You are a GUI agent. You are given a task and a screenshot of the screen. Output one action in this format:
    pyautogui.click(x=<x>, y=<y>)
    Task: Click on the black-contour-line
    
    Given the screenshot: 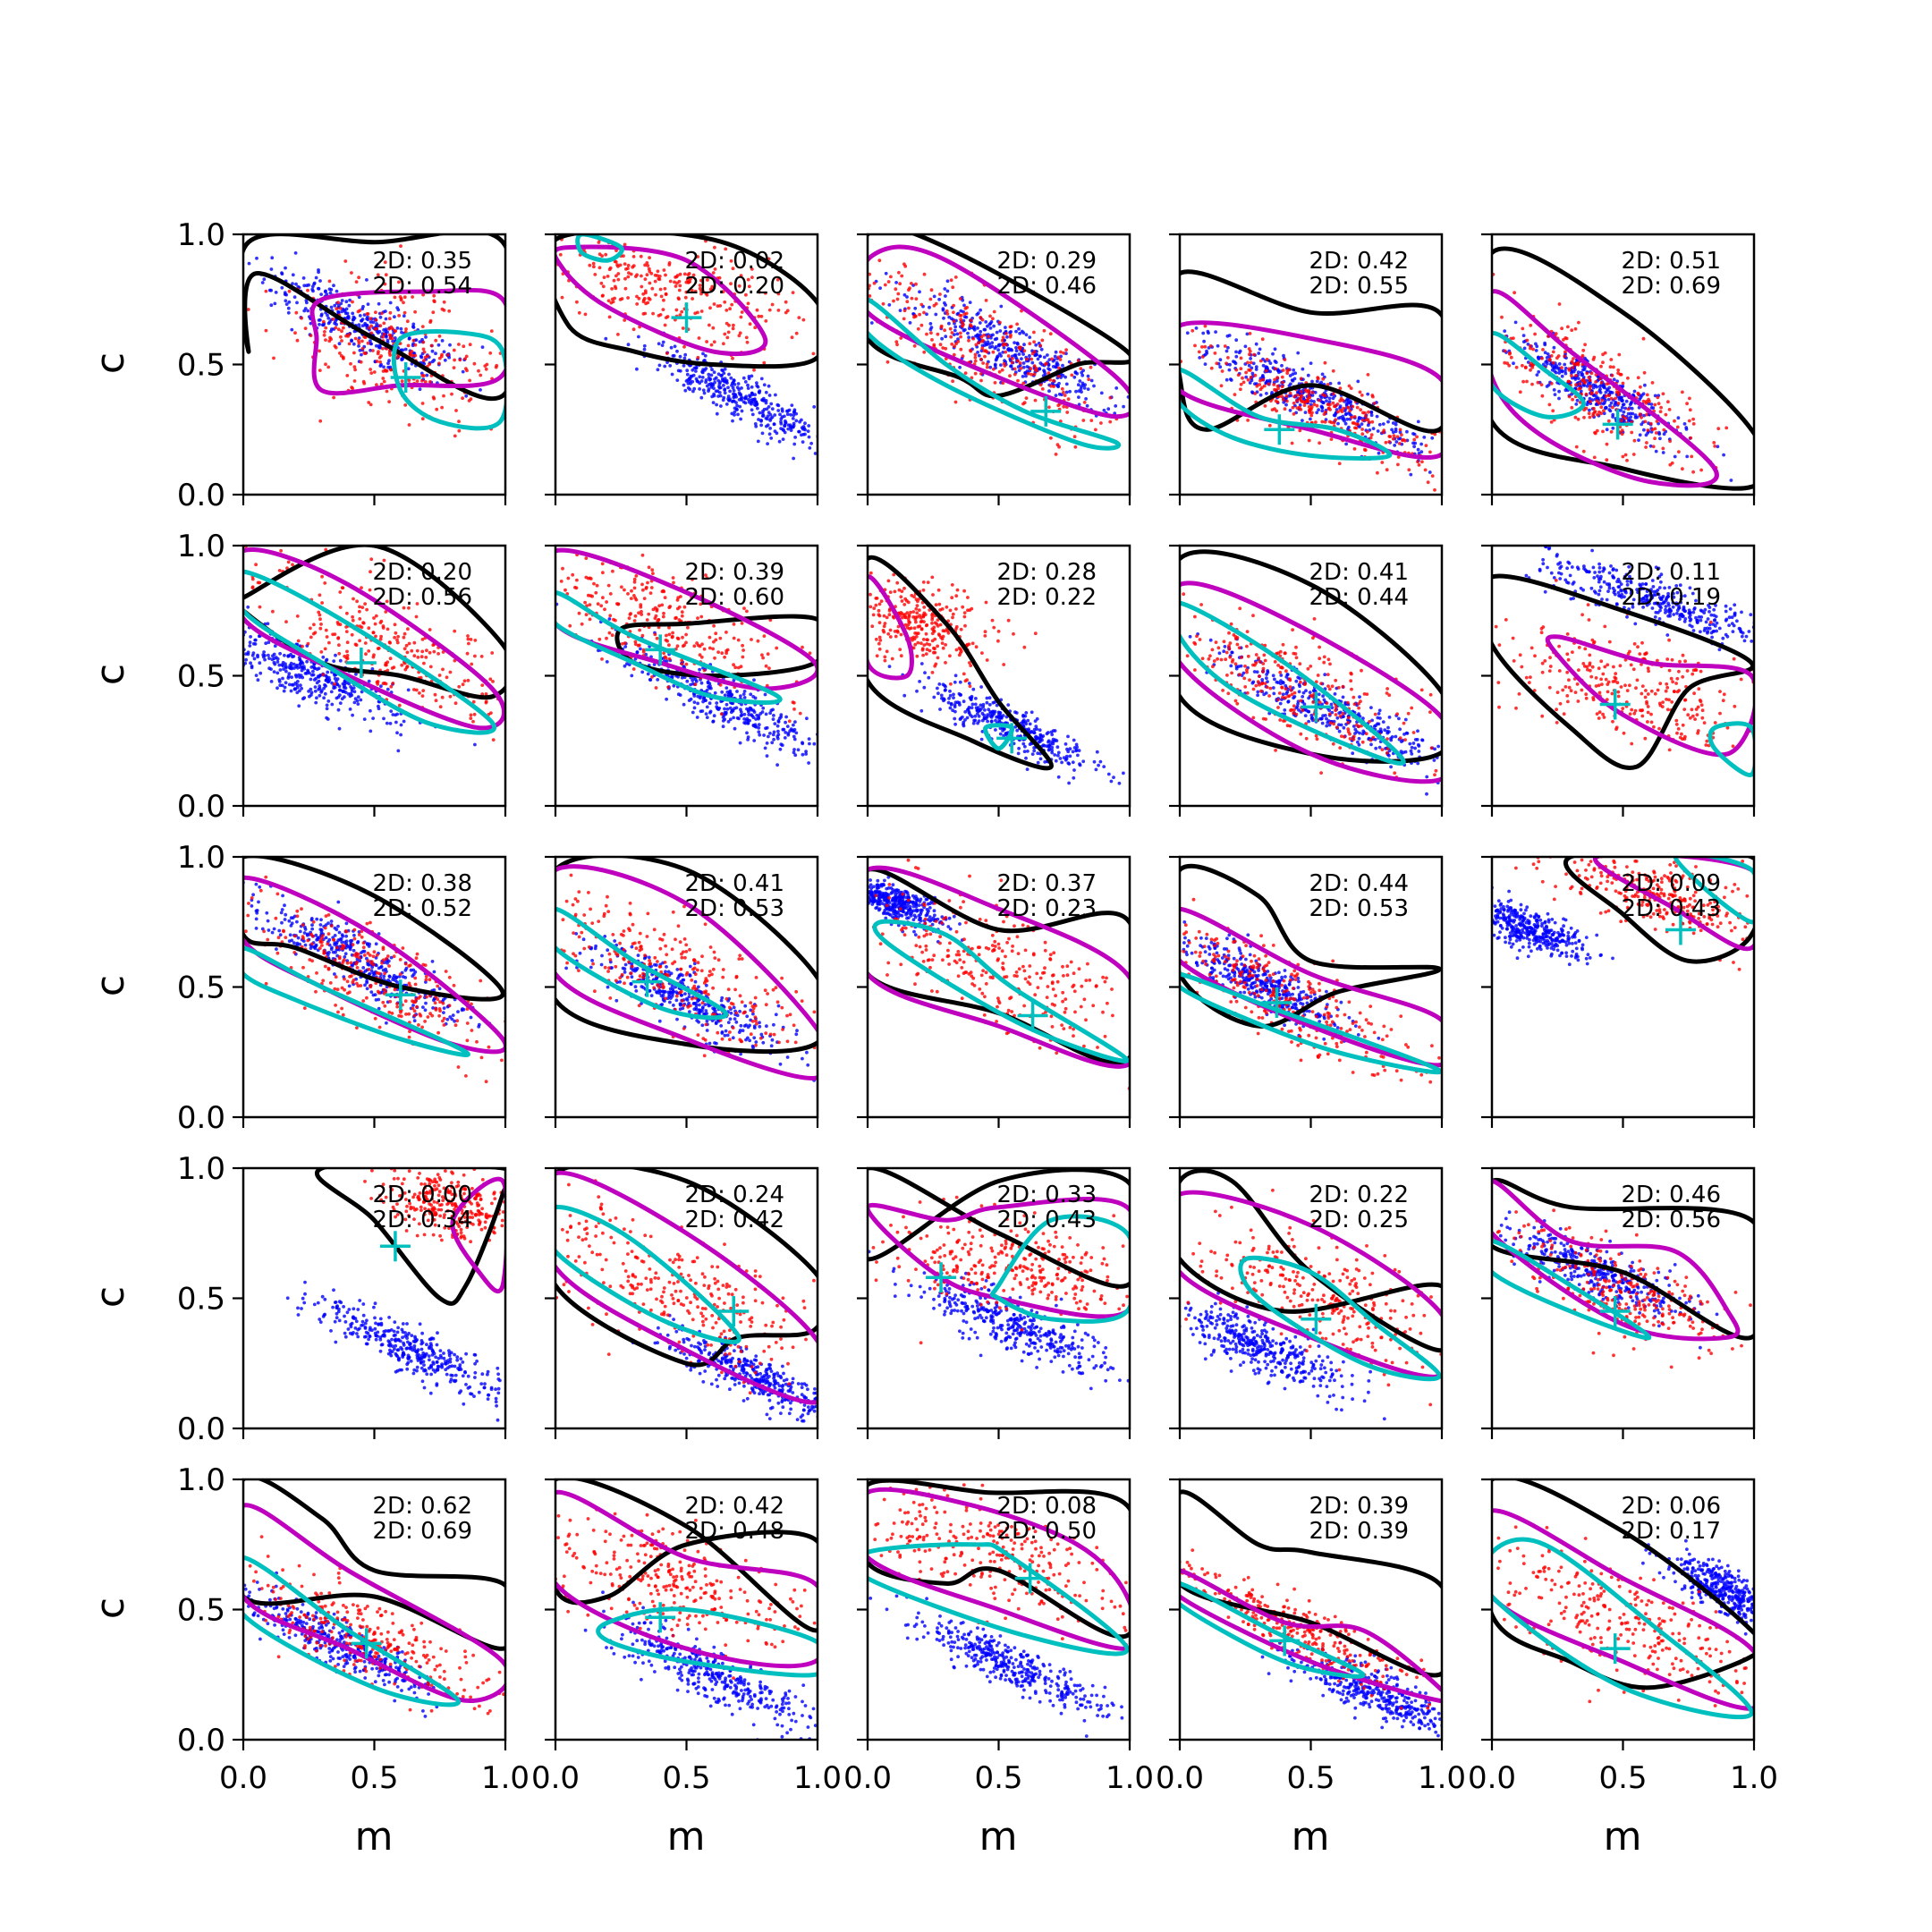 What is the action you would take?
    pyautogui.click(x=686, y=301)
    